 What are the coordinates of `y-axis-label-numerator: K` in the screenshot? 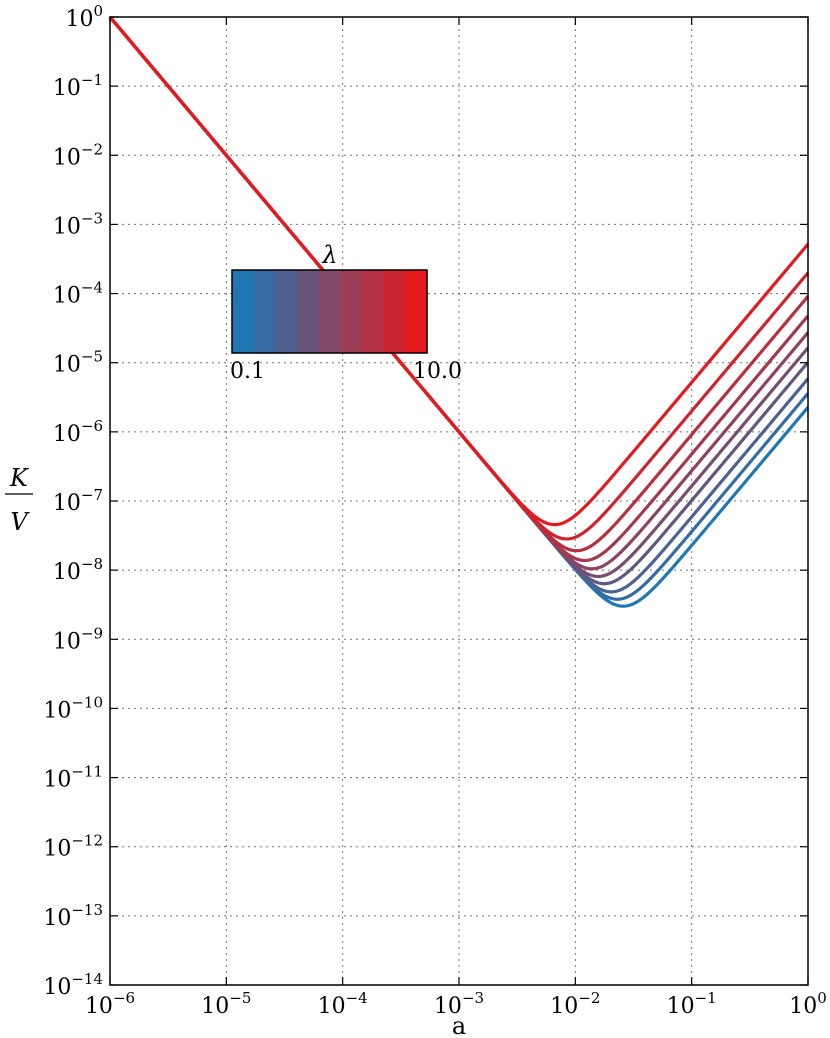 It's located at (19, 478).